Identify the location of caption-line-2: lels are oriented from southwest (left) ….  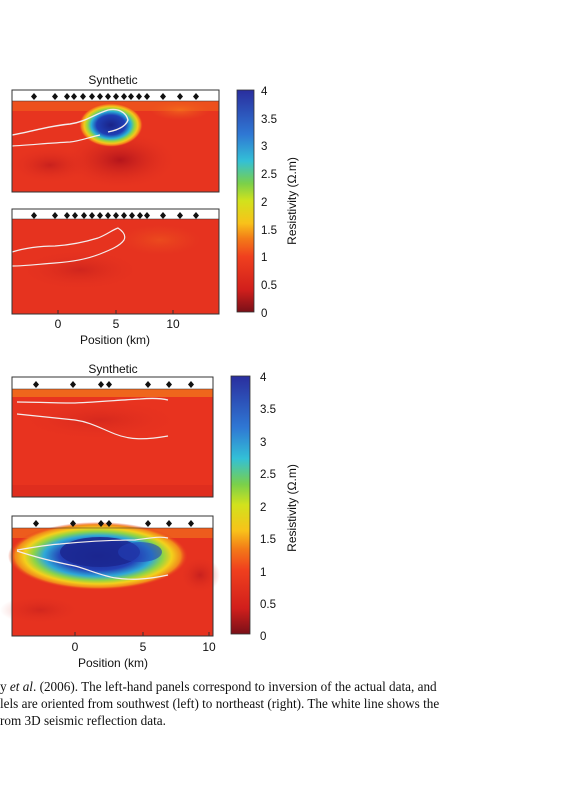
(220, 703).